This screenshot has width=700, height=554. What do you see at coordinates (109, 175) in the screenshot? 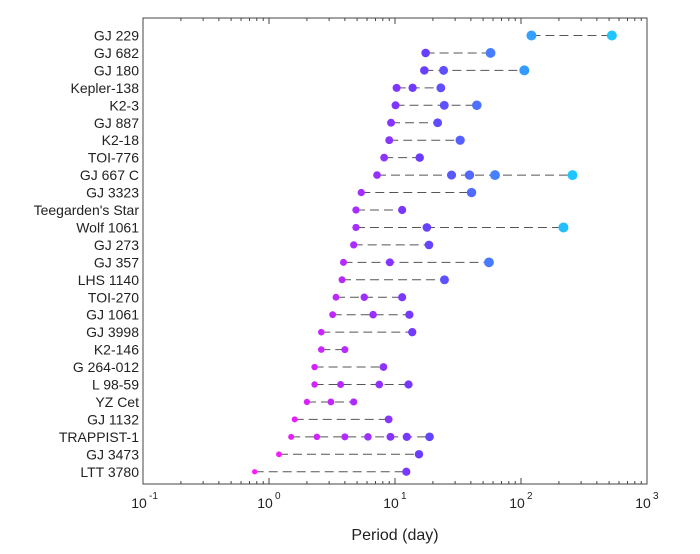
I see `system-label: GJ 667 C` at bounding box center [109, 175].